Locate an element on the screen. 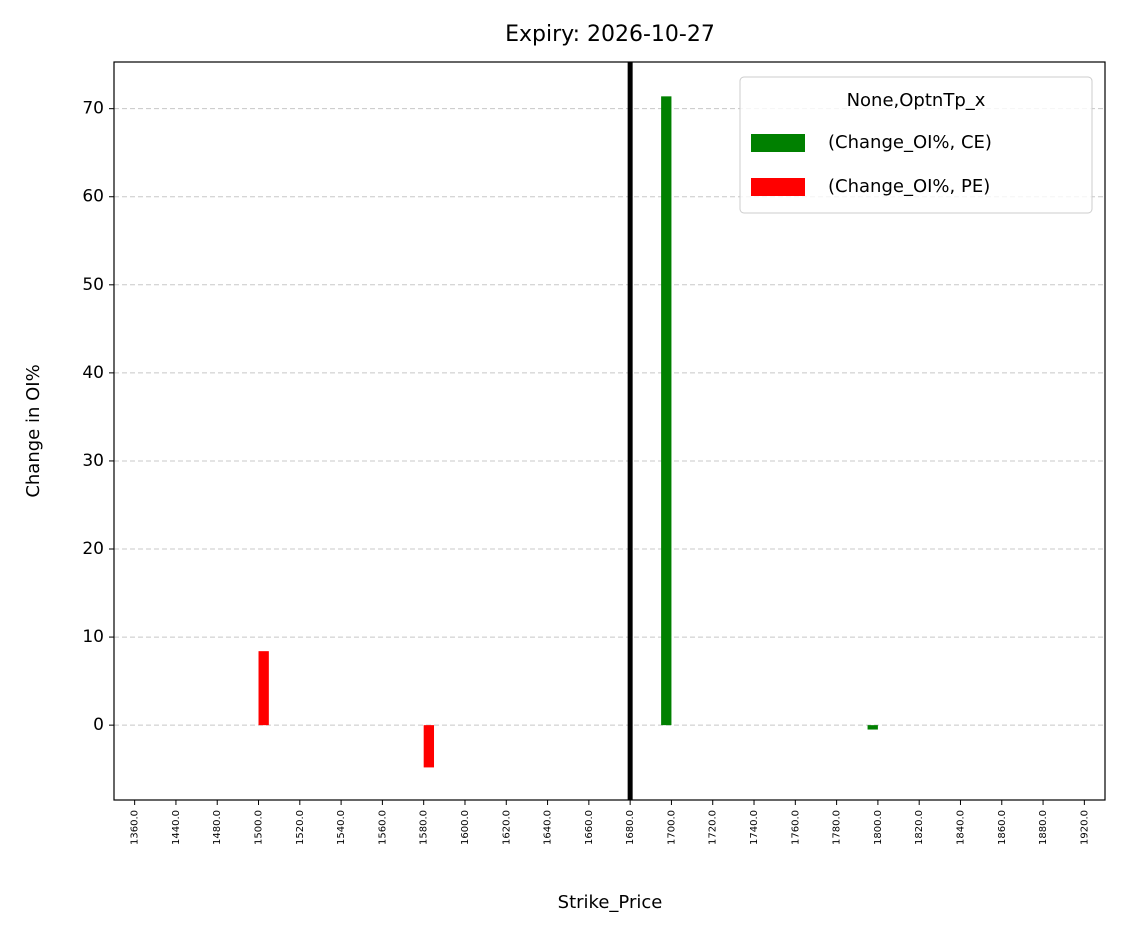 This screenshot has width=1126, height=939. x-tick-label: 1440.0 is located at coordinates (176, 827).